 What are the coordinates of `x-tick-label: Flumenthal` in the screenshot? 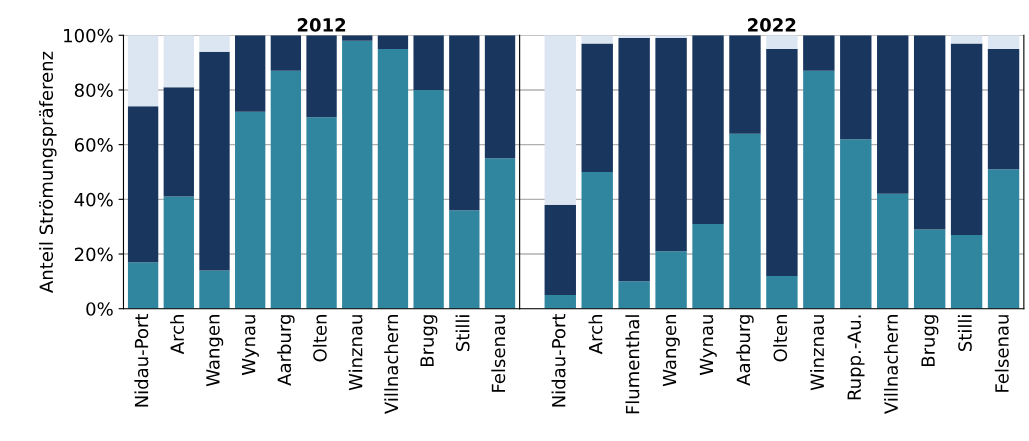 It's located at (632, 364).